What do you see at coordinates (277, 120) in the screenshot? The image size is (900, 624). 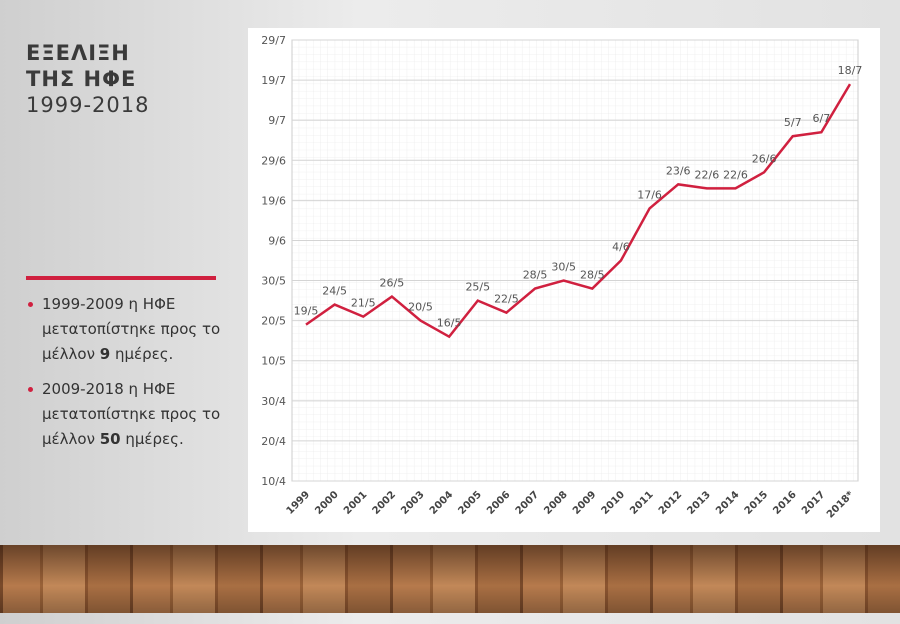 I see `y-tick-label: 9/7` at bounding box center [277, 120].